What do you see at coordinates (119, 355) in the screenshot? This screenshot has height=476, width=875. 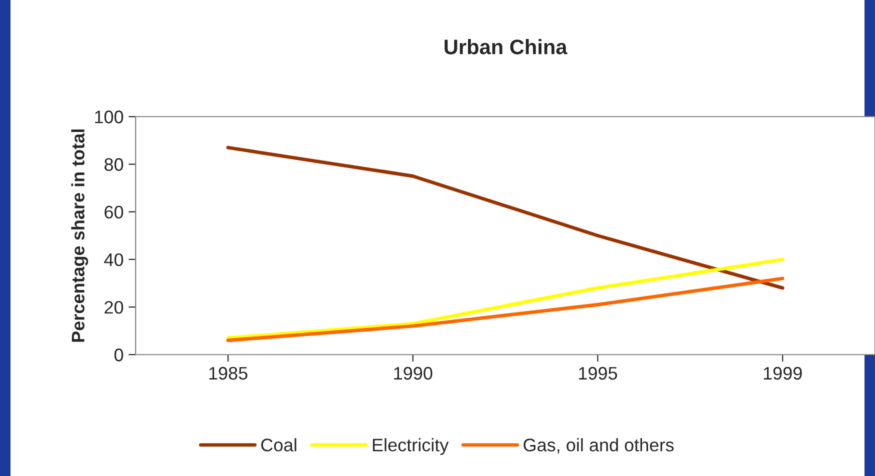 I see `y-tick-label: 0` at bounding box center [119, 355].